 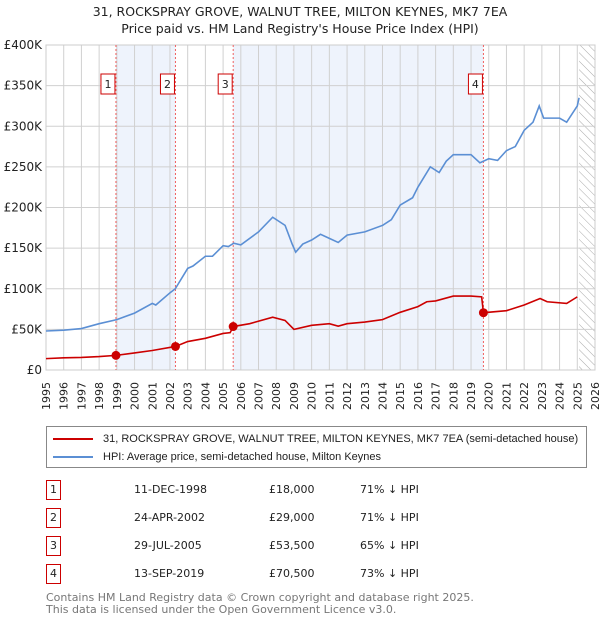 I want to click on x-tick-label: 2000, so click(x=135, y=396).